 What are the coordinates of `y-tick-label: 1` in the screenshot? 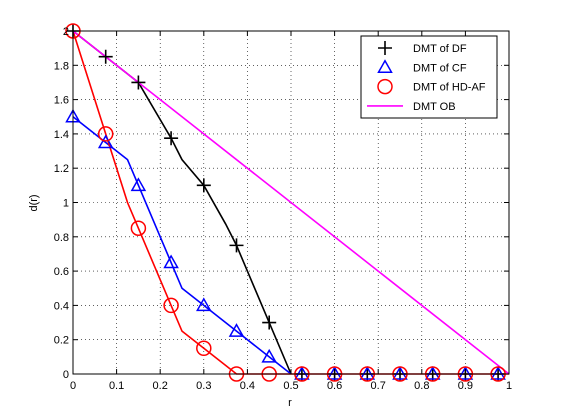 It's located at (66, 204).